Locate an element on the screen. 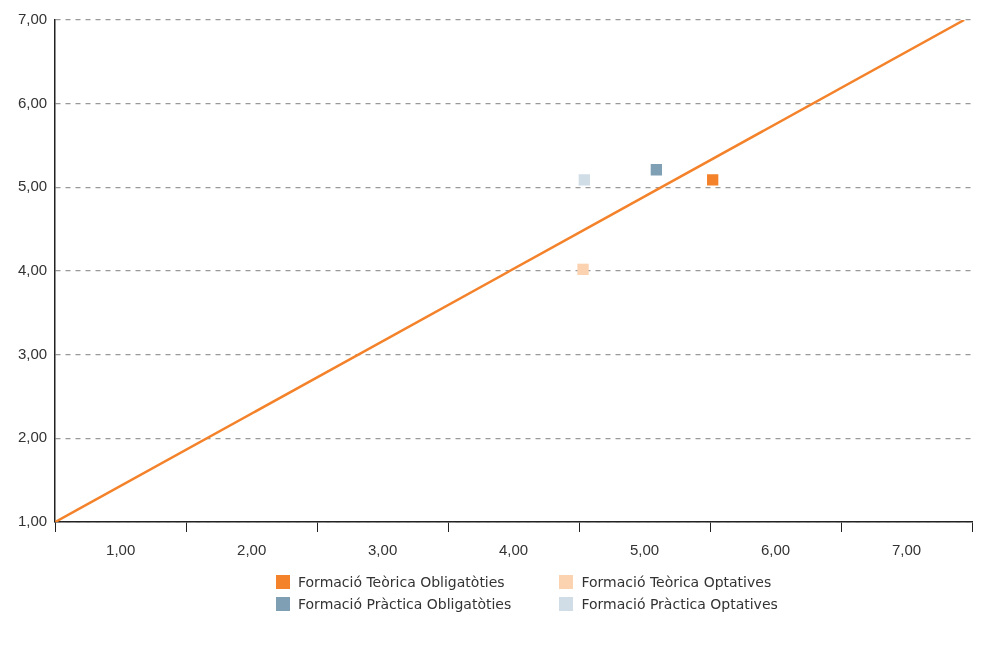 The height and width of the screenshot is (645, 1002). y-tick-label: 2,00 is located at coordinates (32, 437).